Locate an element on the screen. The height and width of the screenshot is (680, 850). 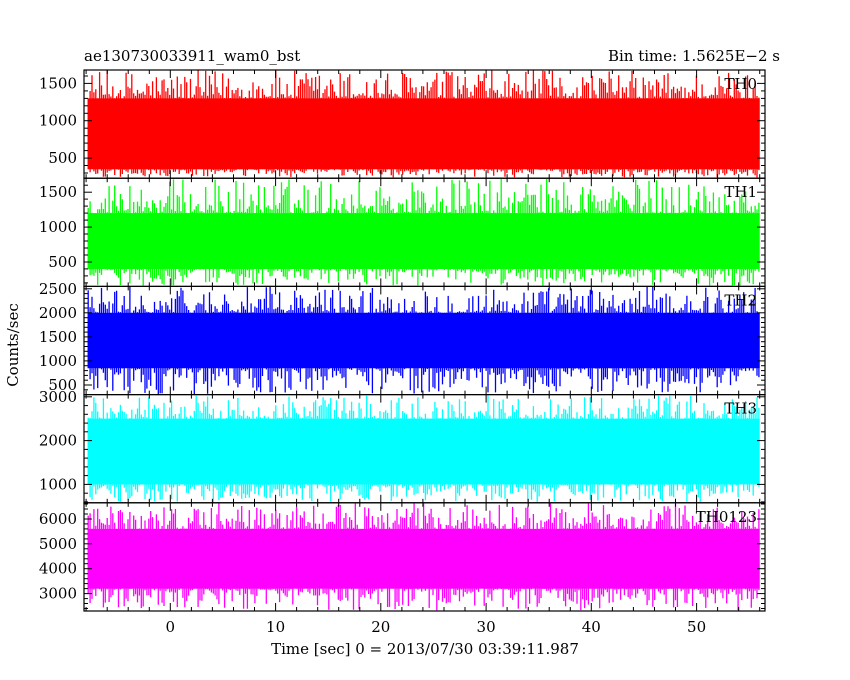
x-tick-label: 40 is located at coordinates (591, 627).